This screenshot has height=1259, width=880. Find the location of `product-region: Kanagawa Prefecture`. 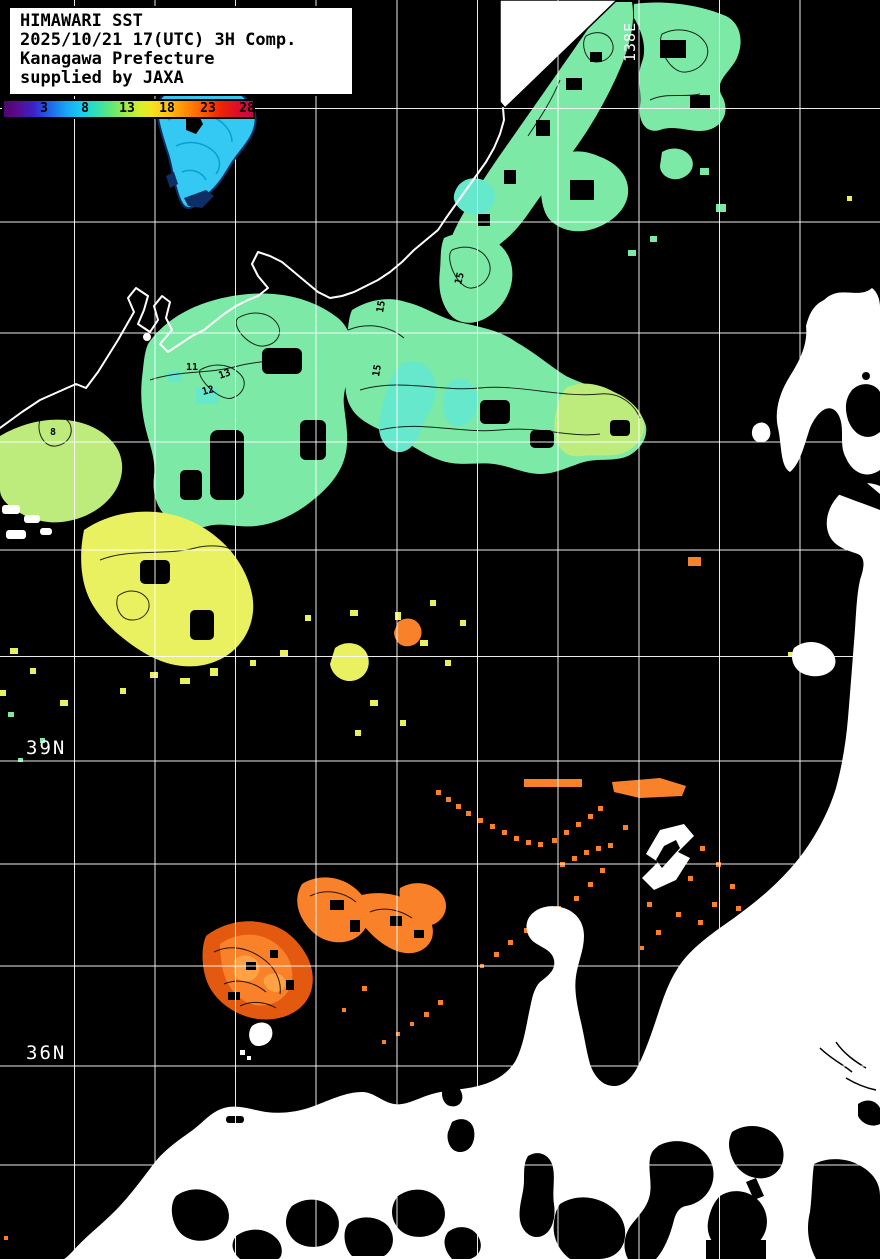

product-region: Kanagawa Prefecture is located at coordinates (117, 59).